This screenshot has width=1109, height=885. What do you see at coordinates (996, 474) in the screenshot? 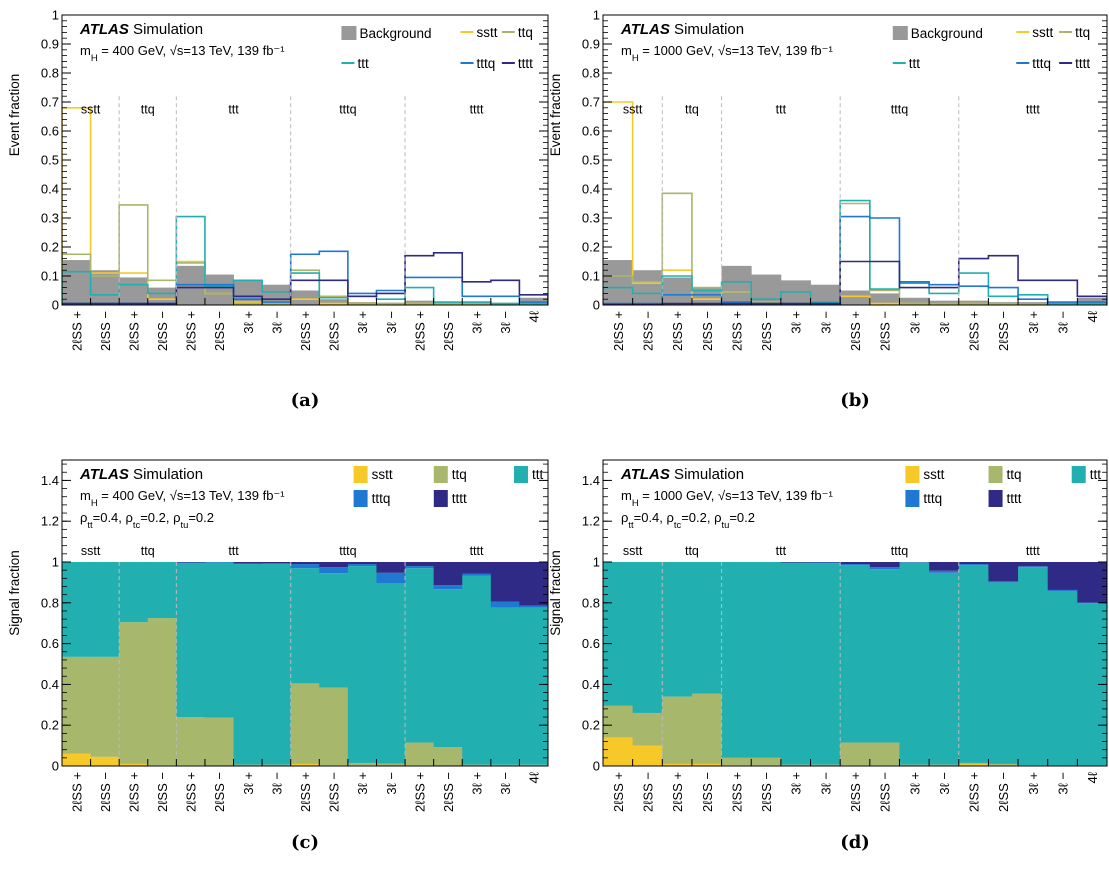
I see `legend-swatch-ttq` at bounding box center [996, 474].